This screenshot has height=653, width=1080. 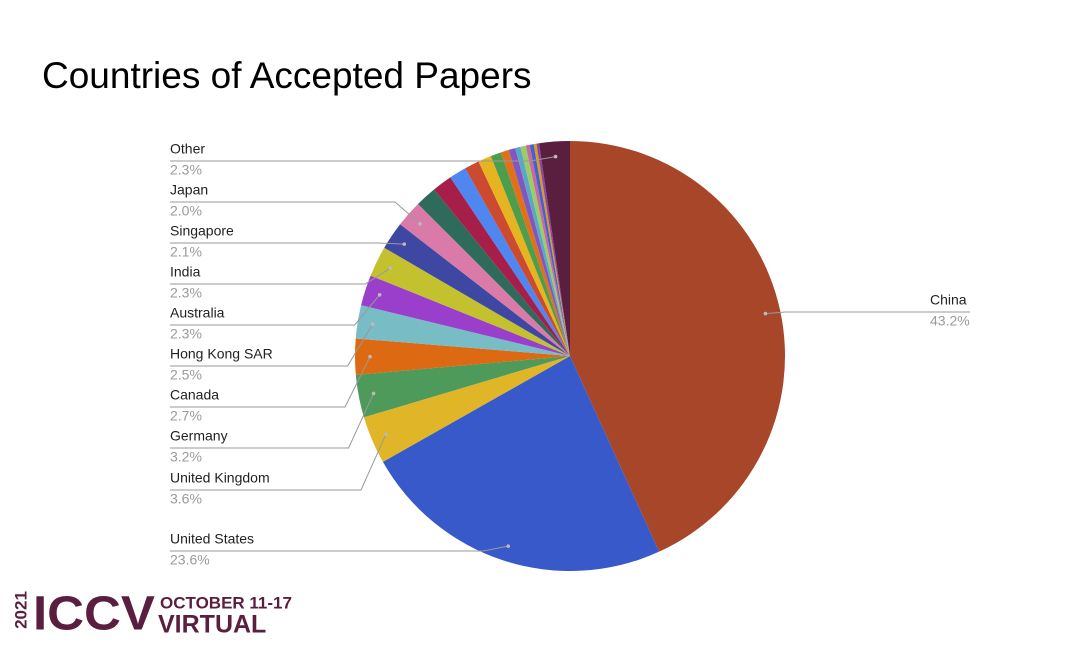 What do you see at coordinates (186, 416) in the screenshot?
I see `slice-value-label: 2.7%` at bounding box center [186, 416].